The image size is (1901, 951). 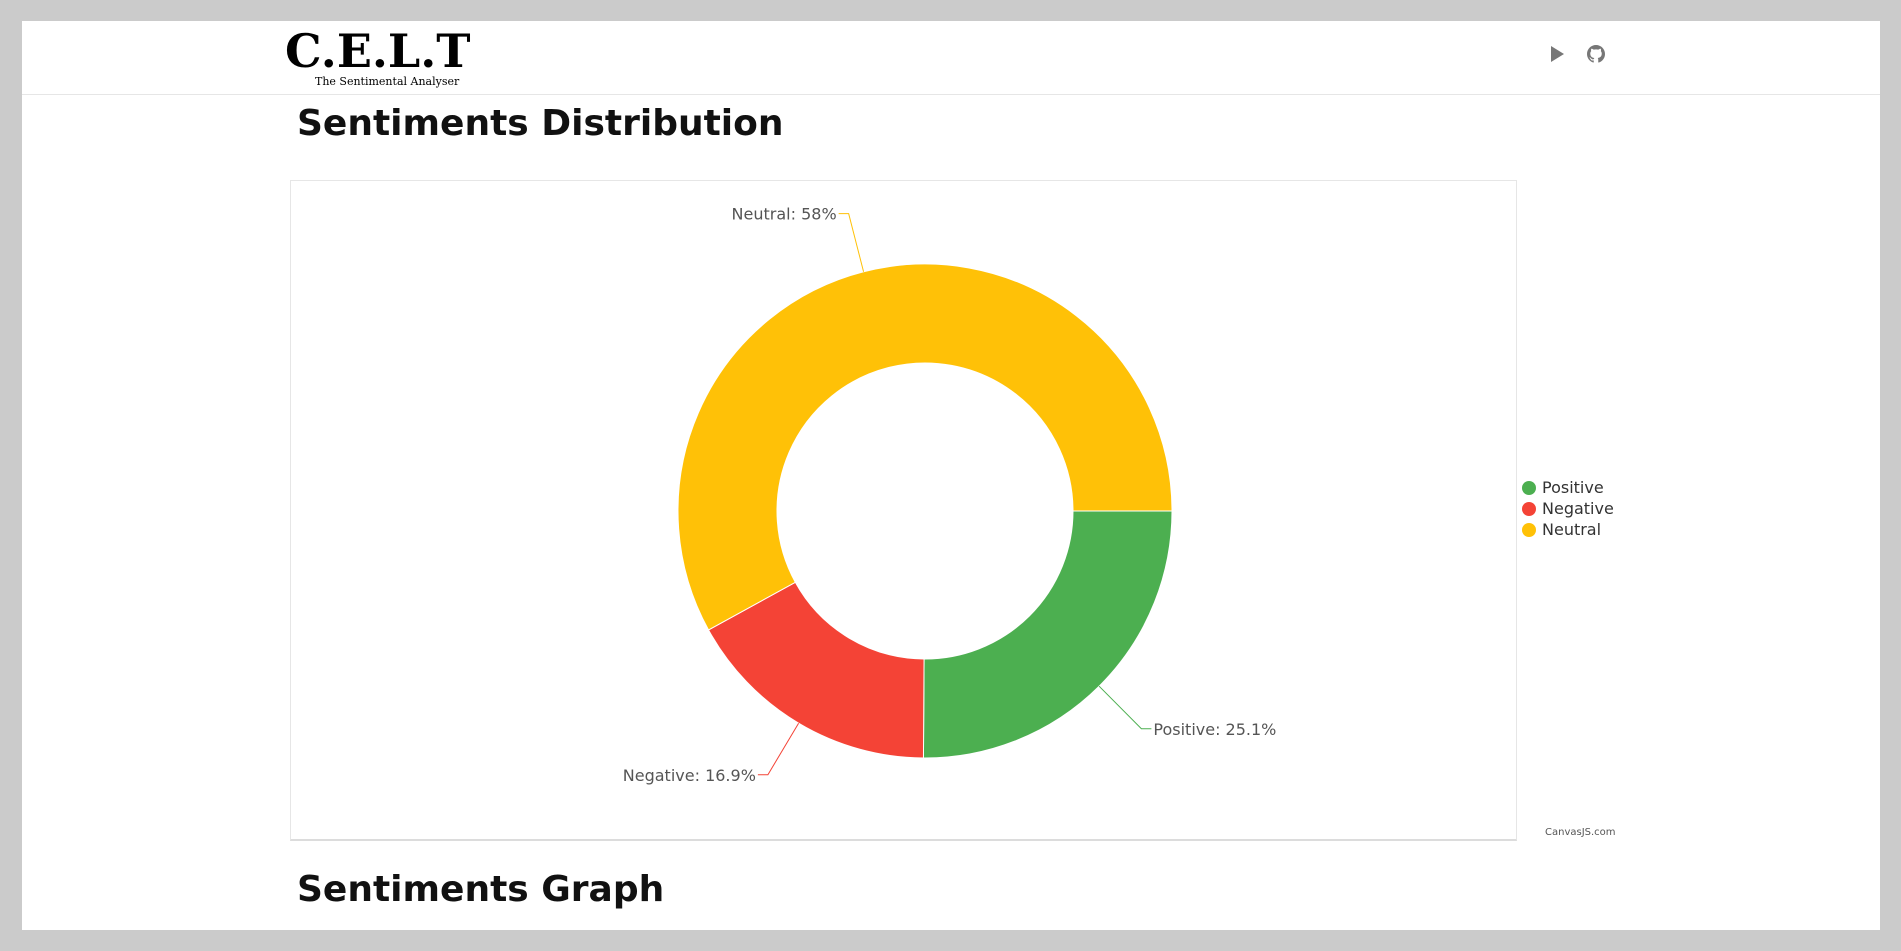 What do you see at coordinates (925, 447) in the screenshot?
I see `slice-neutral` at bounding box center [925, 447].